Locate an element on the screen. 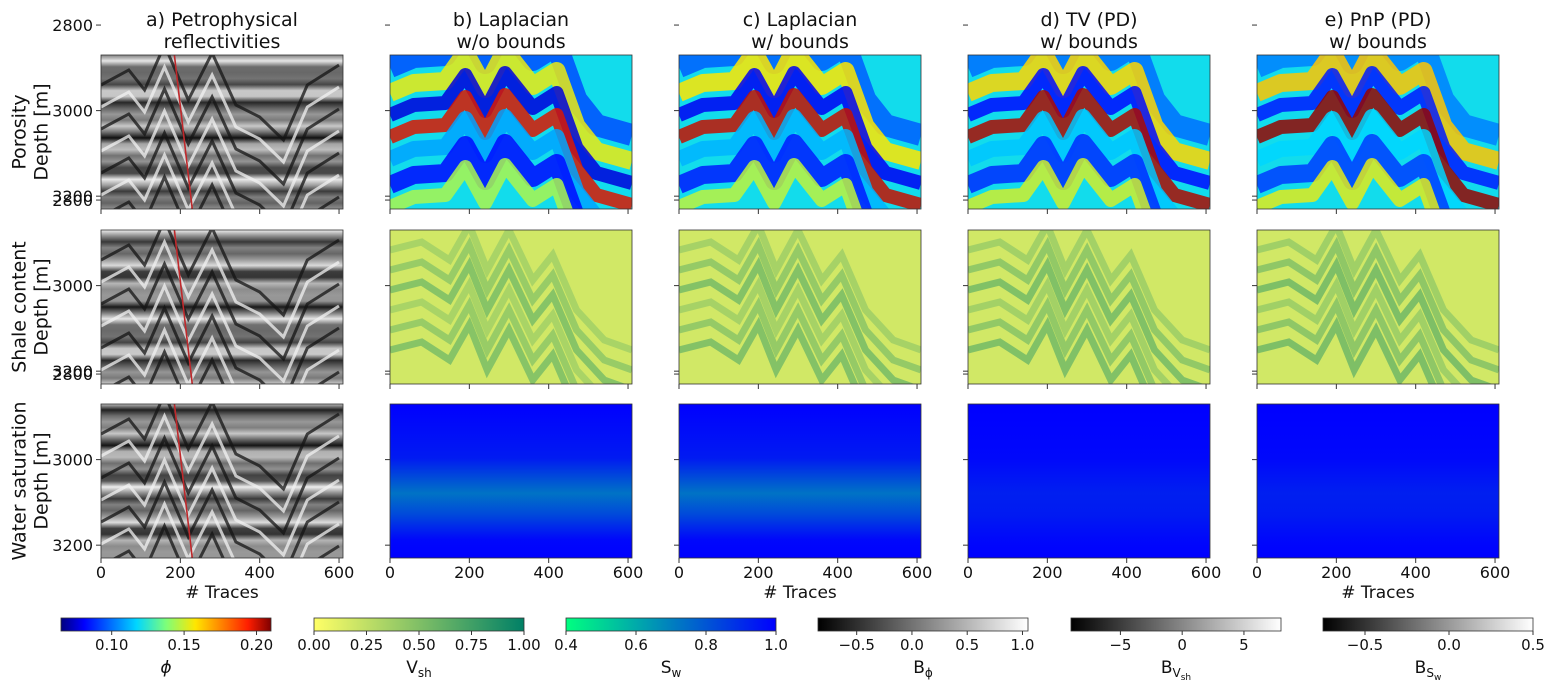  colorbar-tick-label: −5 is located at coordinates (1120, 645).